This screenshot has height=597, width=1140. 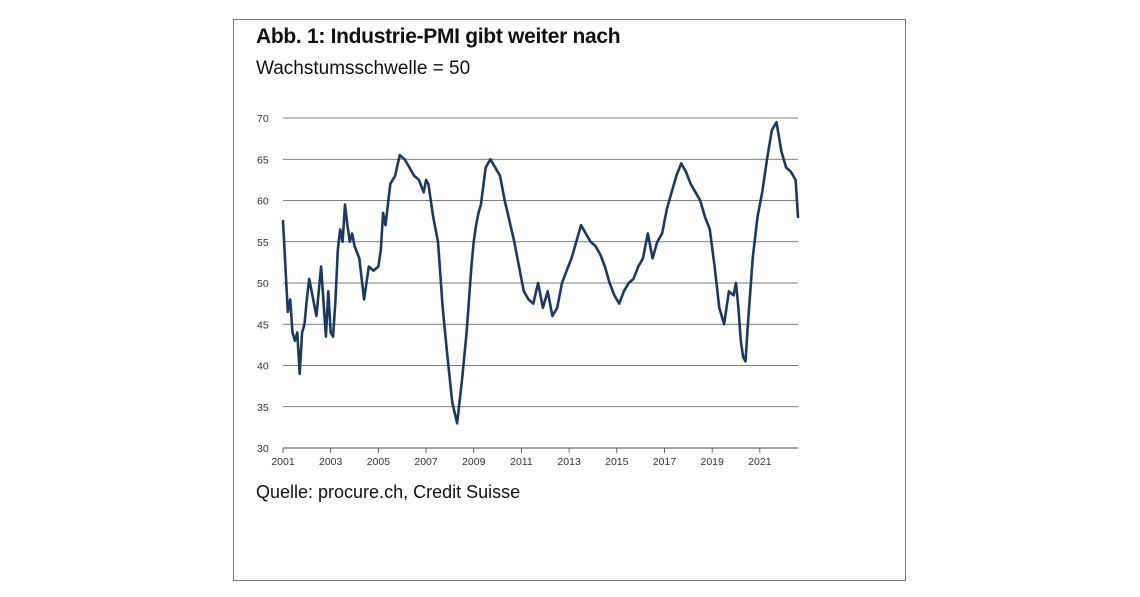 What do you see at coordinates (263, 202) in the screenshot?
I see `y-tick-label: 60` at bounding box center [263, 202].